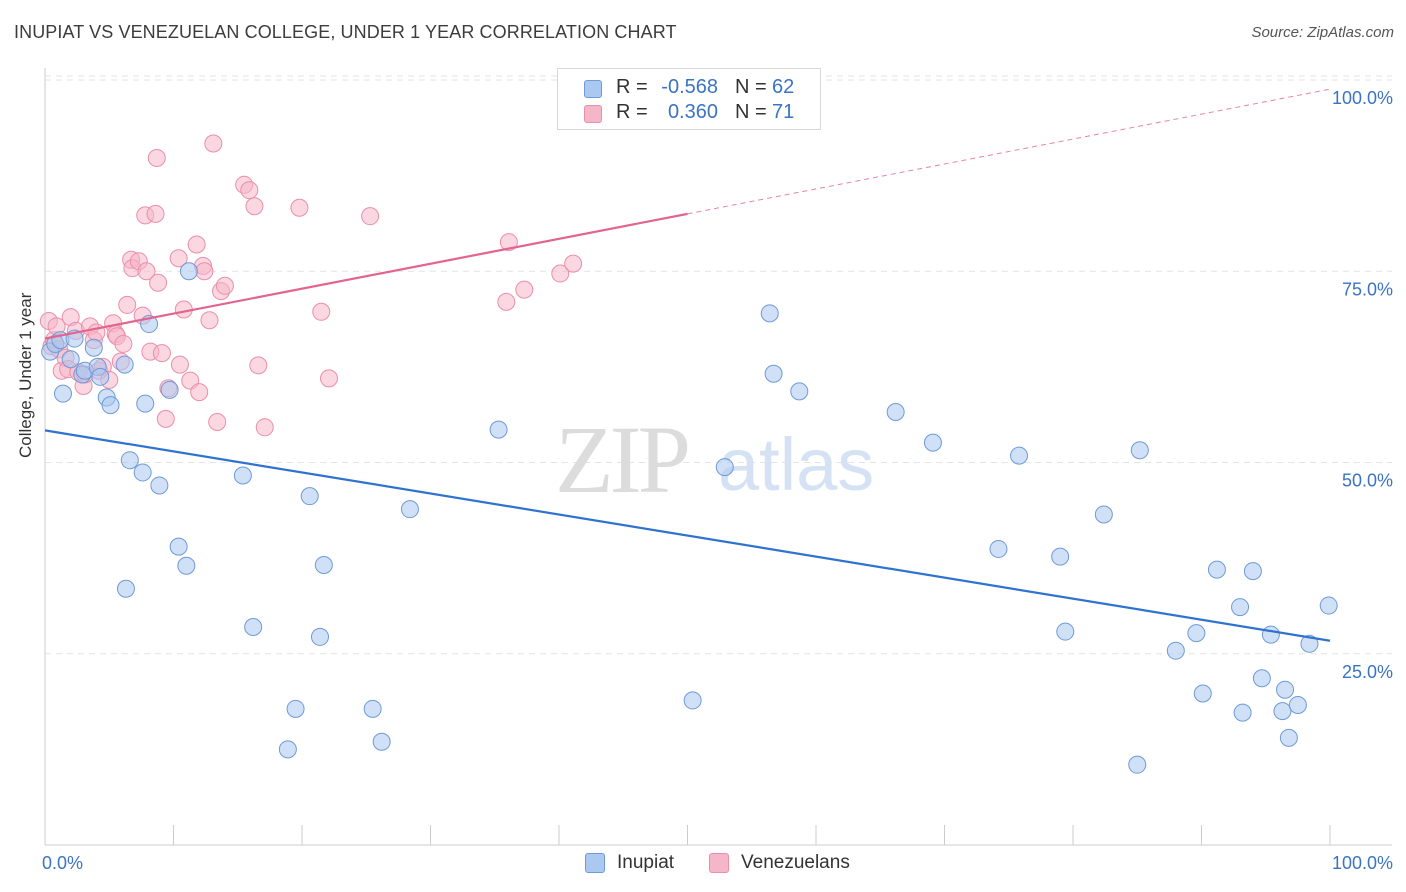  I want to click on y-tick-label: 75.0%, so click(1367, 289).